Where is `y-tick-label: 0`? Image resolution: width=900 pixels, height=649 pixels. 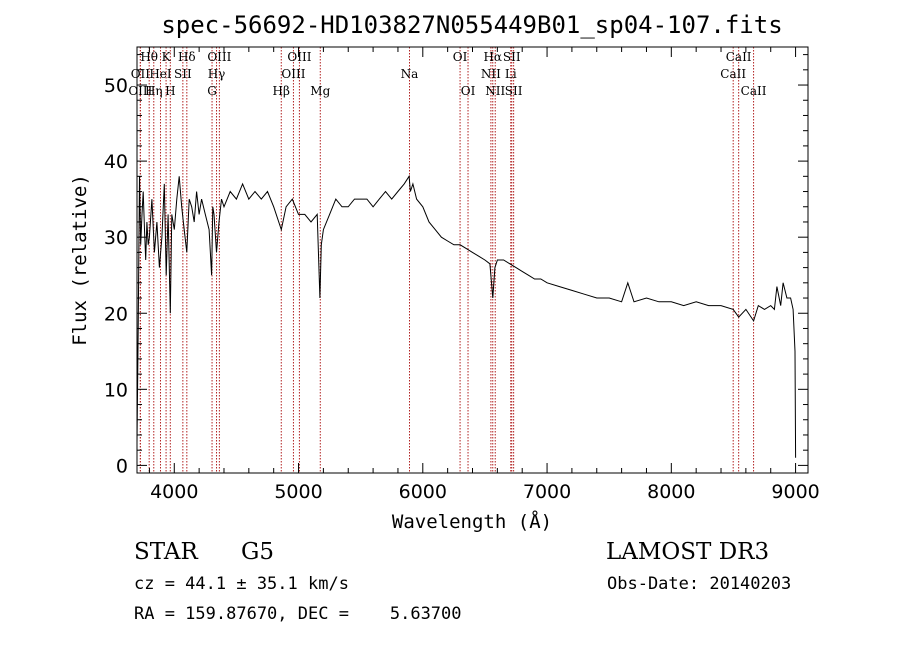 y-tick-label: 0 is located at coordinates (122, 466).